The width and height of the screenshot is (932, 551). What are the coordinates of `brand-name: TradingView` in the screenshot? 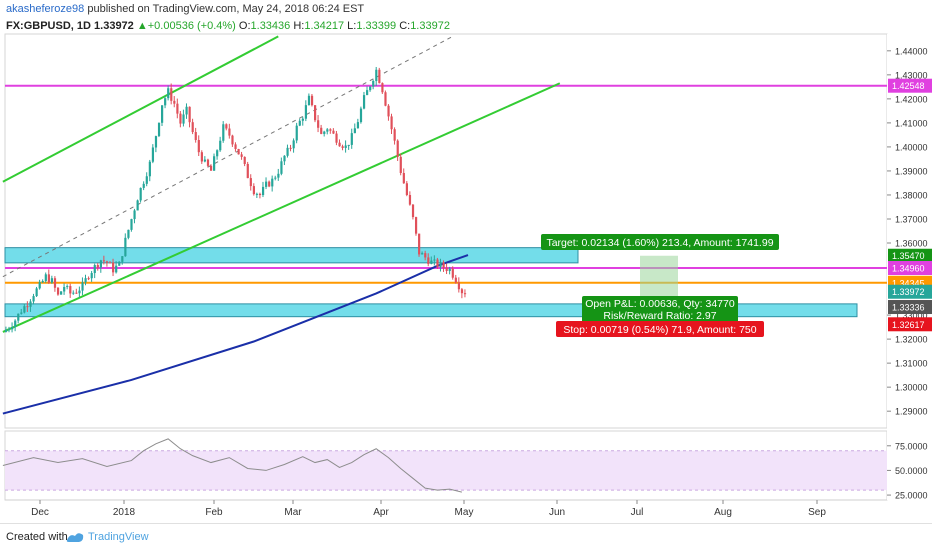 It's located at (118, 537).